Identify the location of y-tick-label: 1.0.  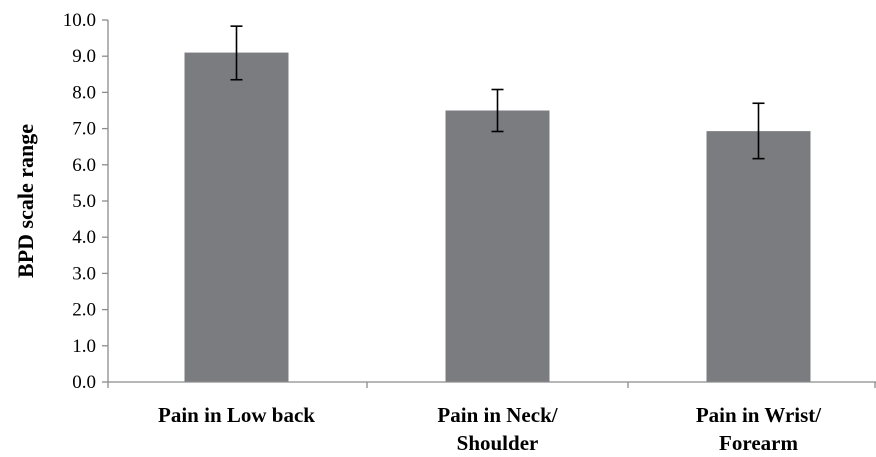
(84, 346).